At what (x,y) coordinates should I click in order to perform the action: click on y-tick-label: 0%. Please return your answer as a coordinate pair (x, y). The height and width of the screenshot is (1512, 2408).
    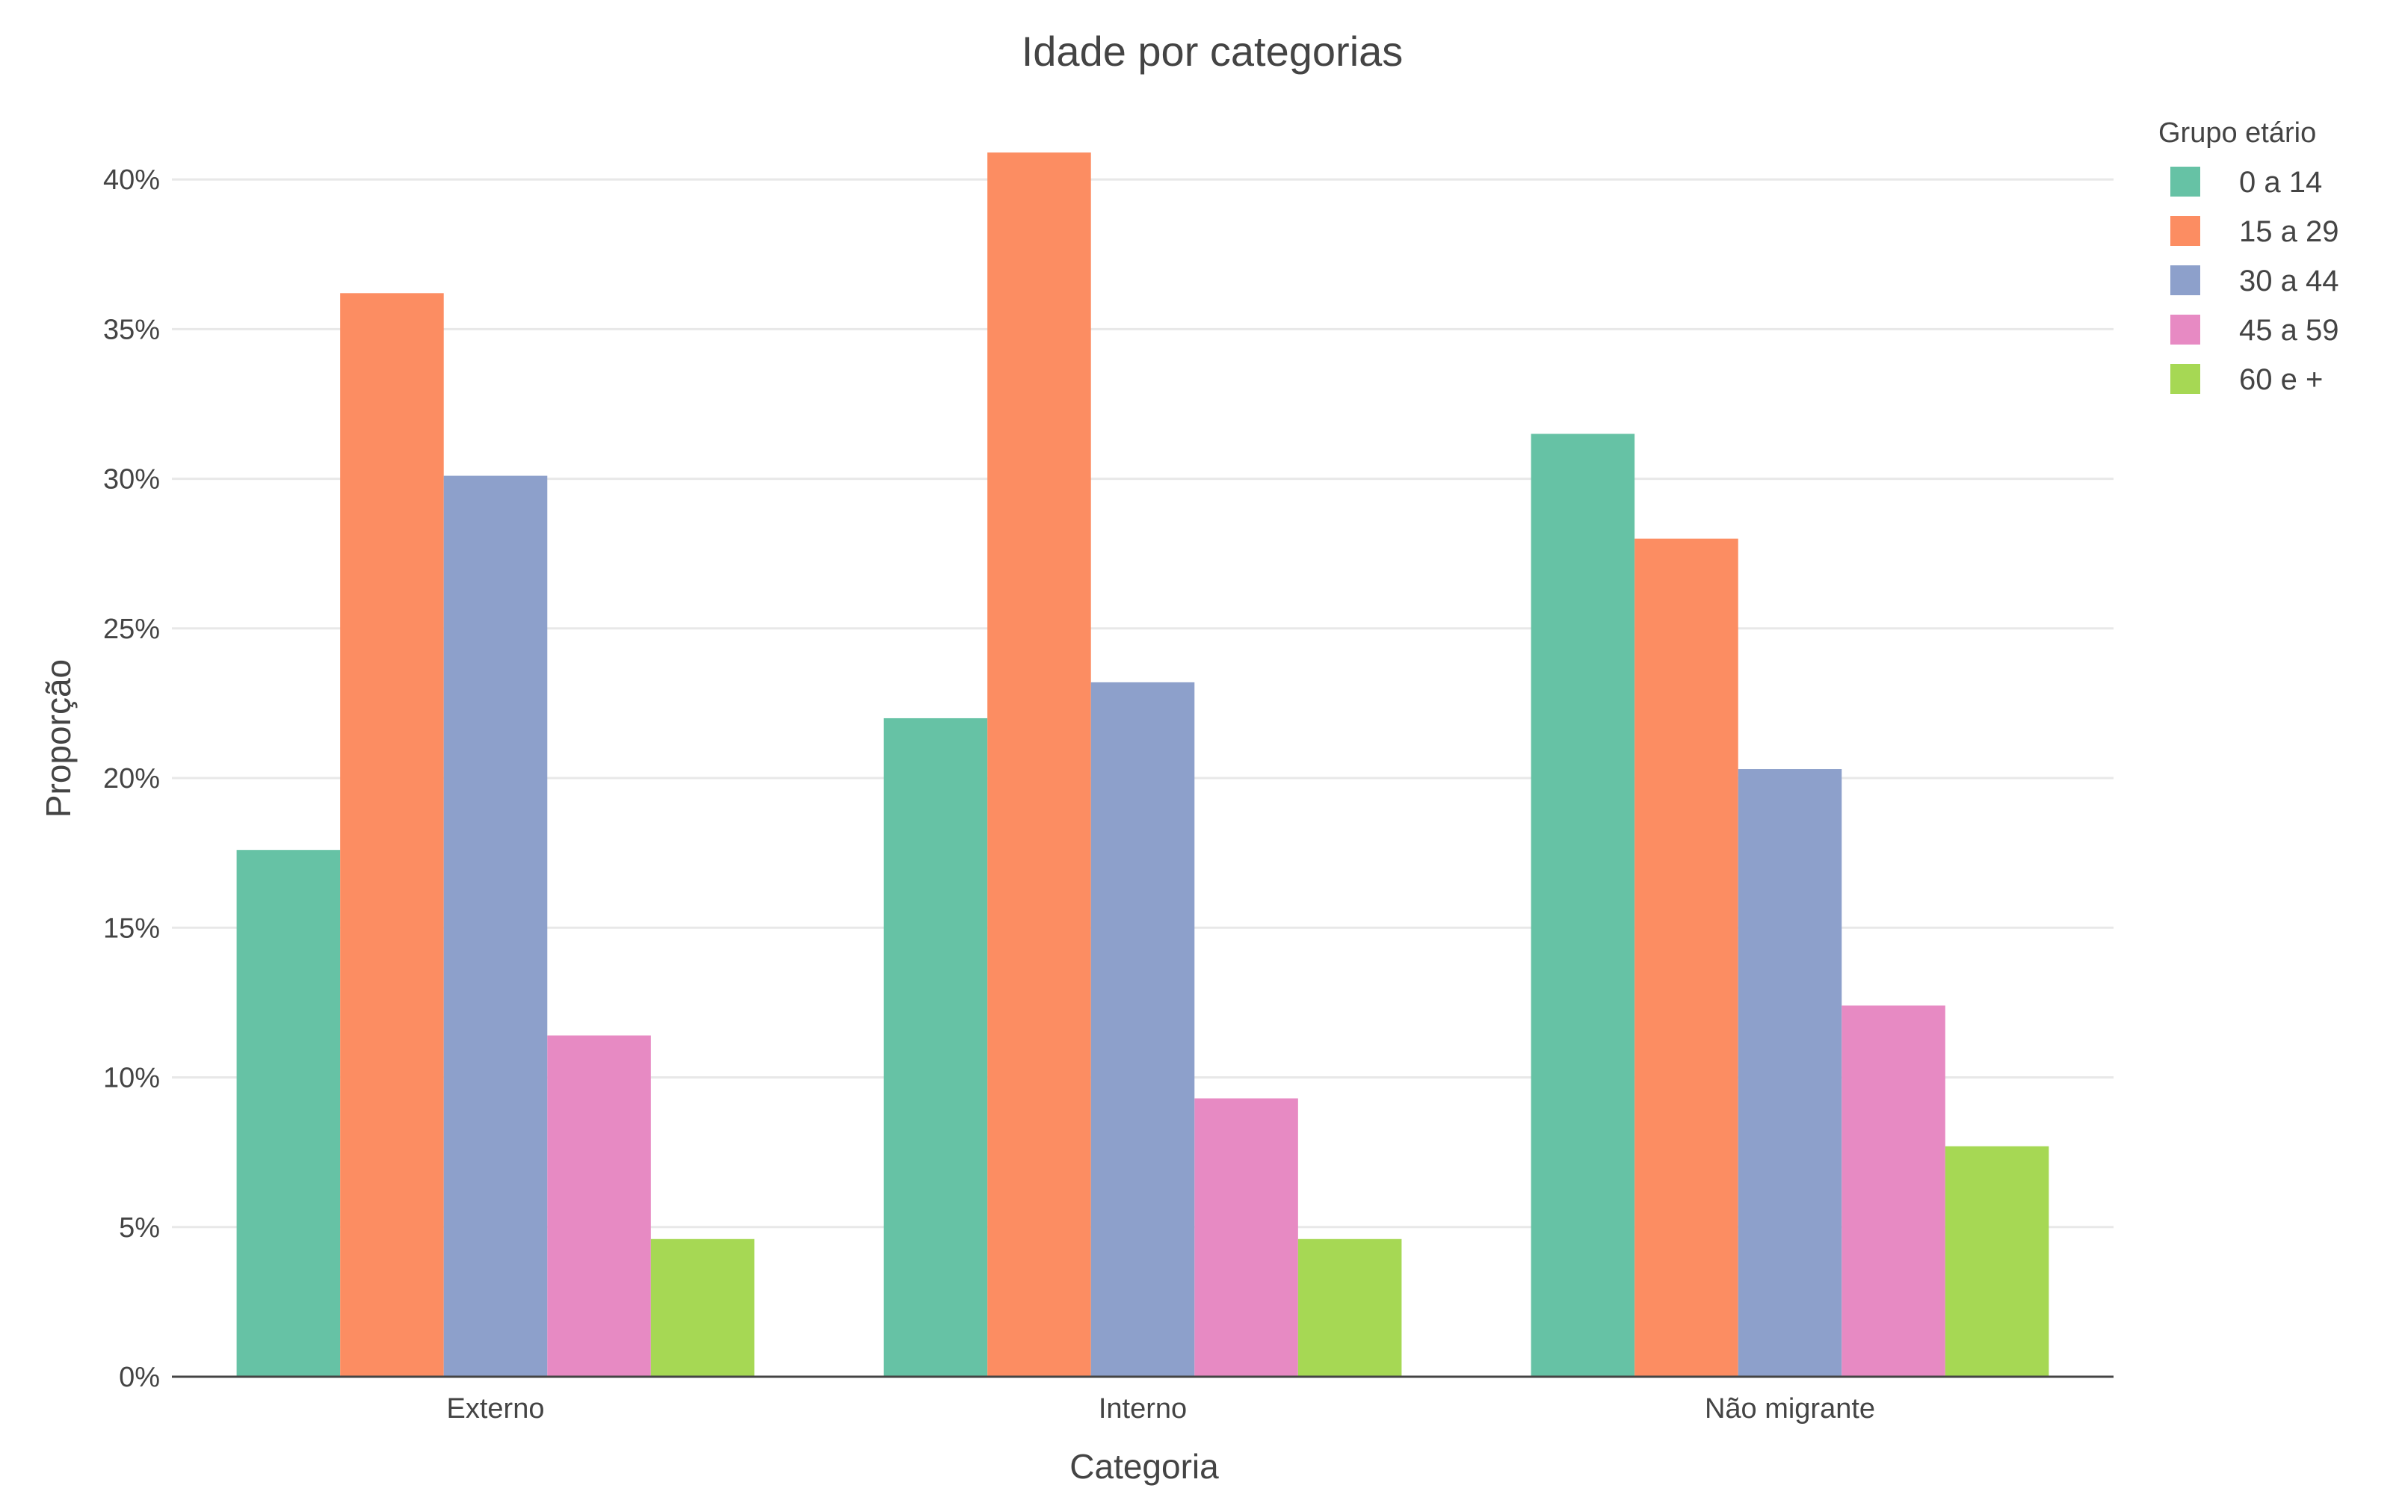
    Looking at the image, I should click on (139, 1377).